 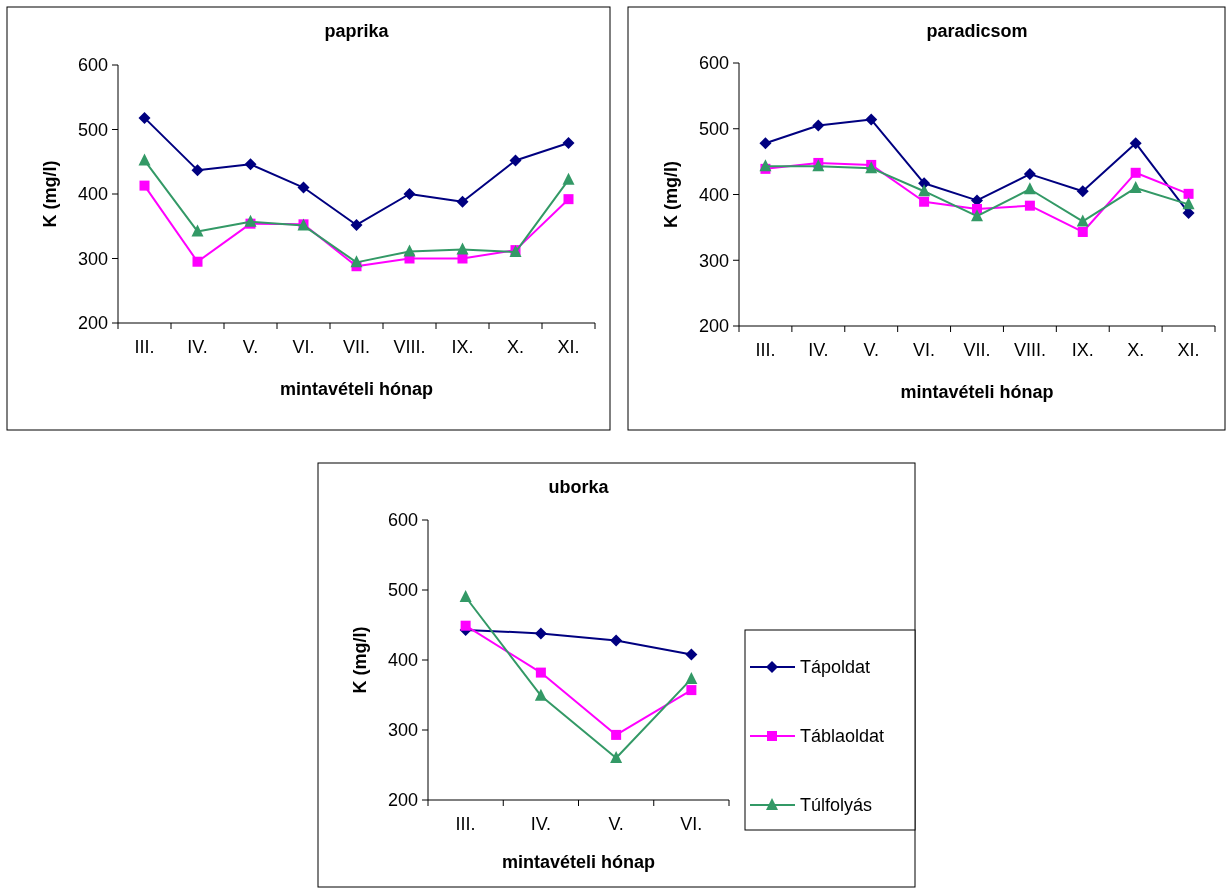 What do you see at coordinates (579, 487) in the screenshot?
I see `chart-title: uborka` at bounding box center [579, 487].